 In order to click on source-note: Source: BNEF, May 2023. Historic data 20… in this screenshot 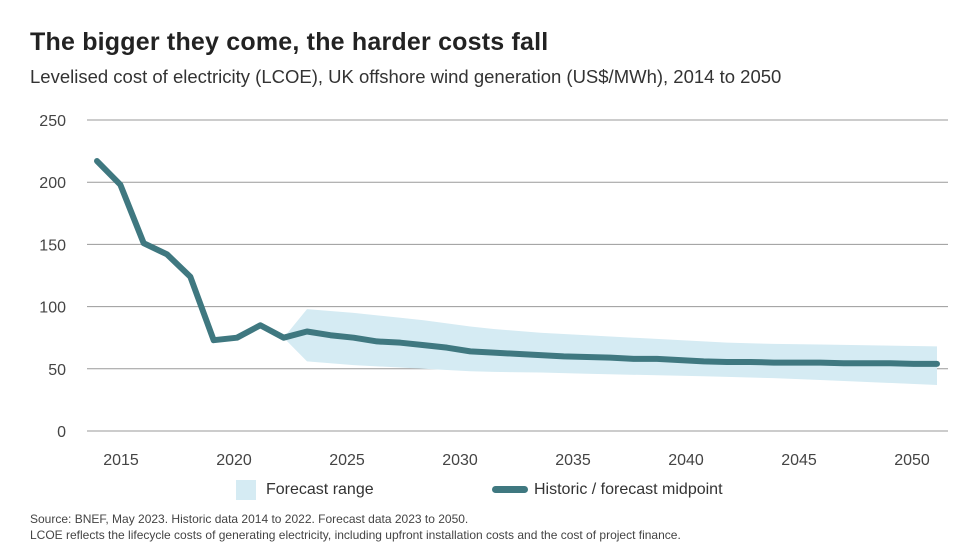, I will do `click(249, 519)`.